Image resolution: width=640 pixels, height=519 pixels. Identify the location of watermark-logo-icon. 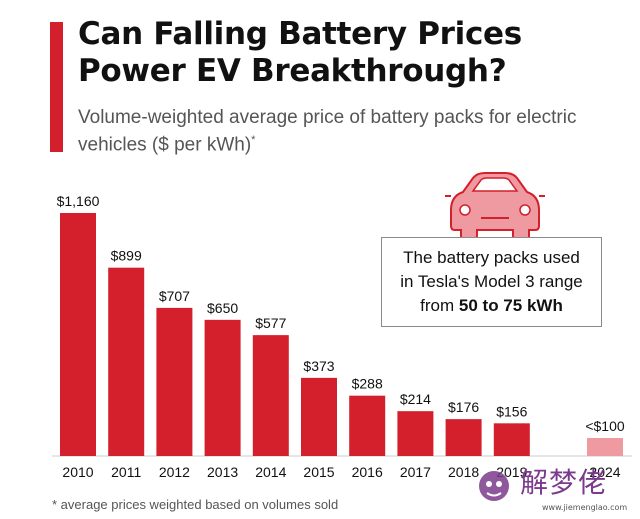
(494, 486).